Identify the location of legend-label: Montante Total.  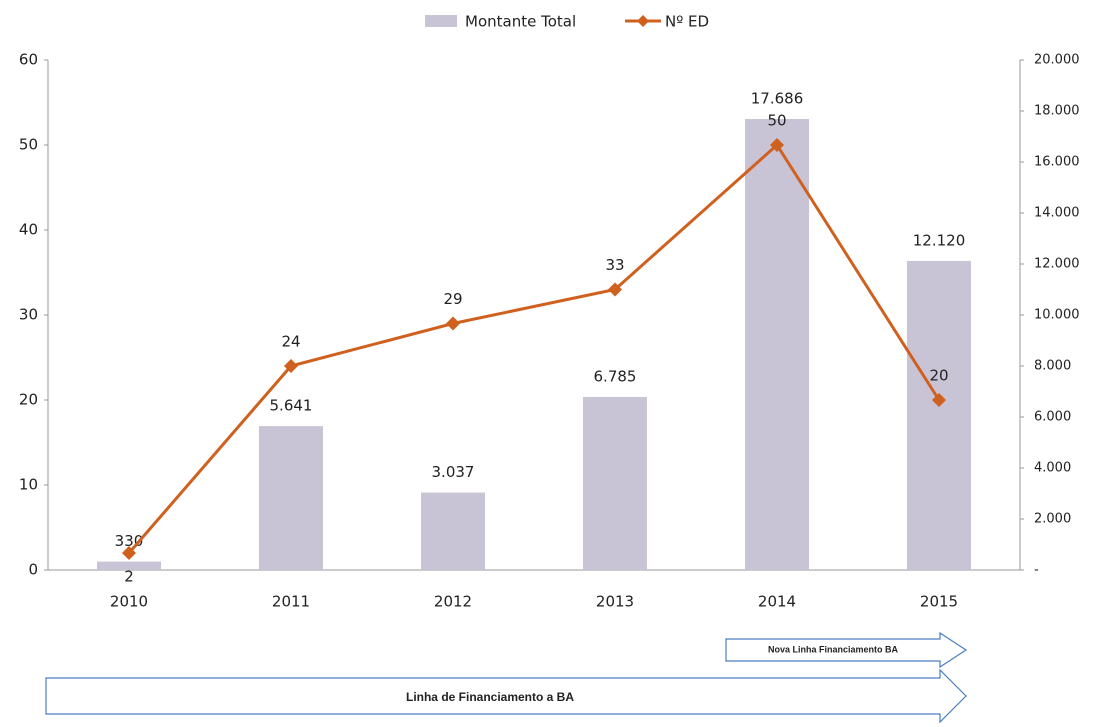
(520, 22).